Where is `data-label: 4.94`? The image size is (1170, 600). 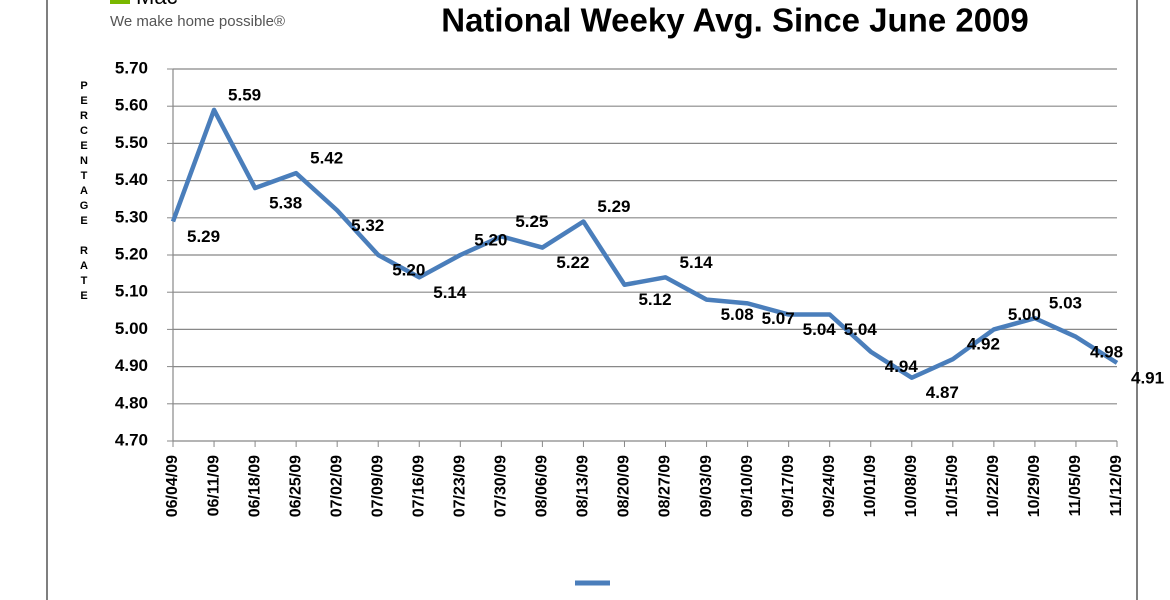 data-label: 4.94 is located at coordinates (902, 366).